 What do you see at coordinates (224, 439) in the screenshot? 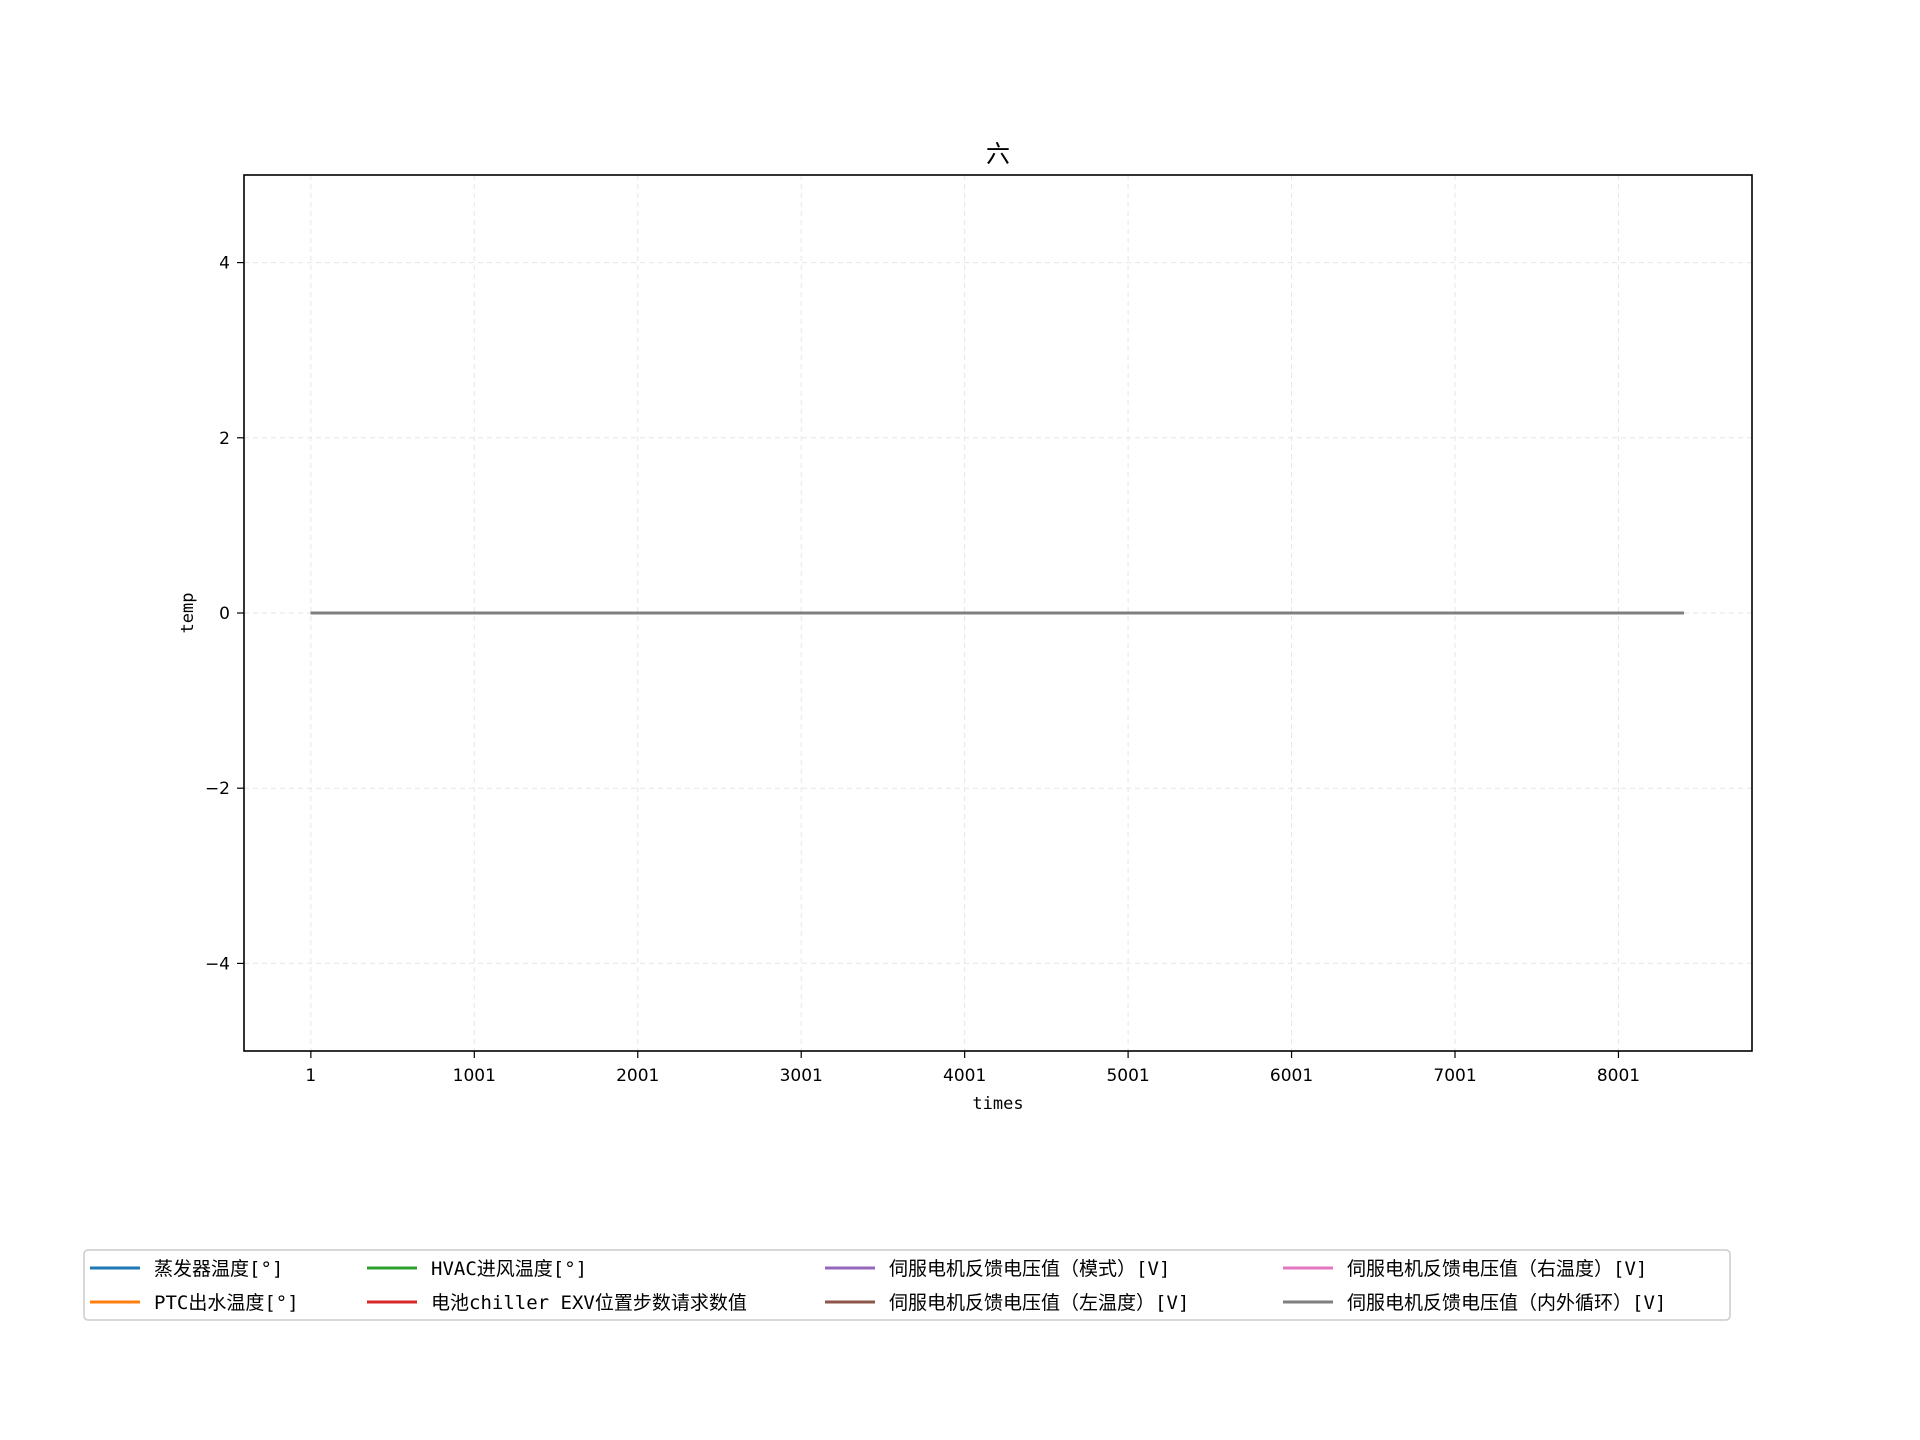
I see `y-tick-label: 2` at bounding box center [224, 439].